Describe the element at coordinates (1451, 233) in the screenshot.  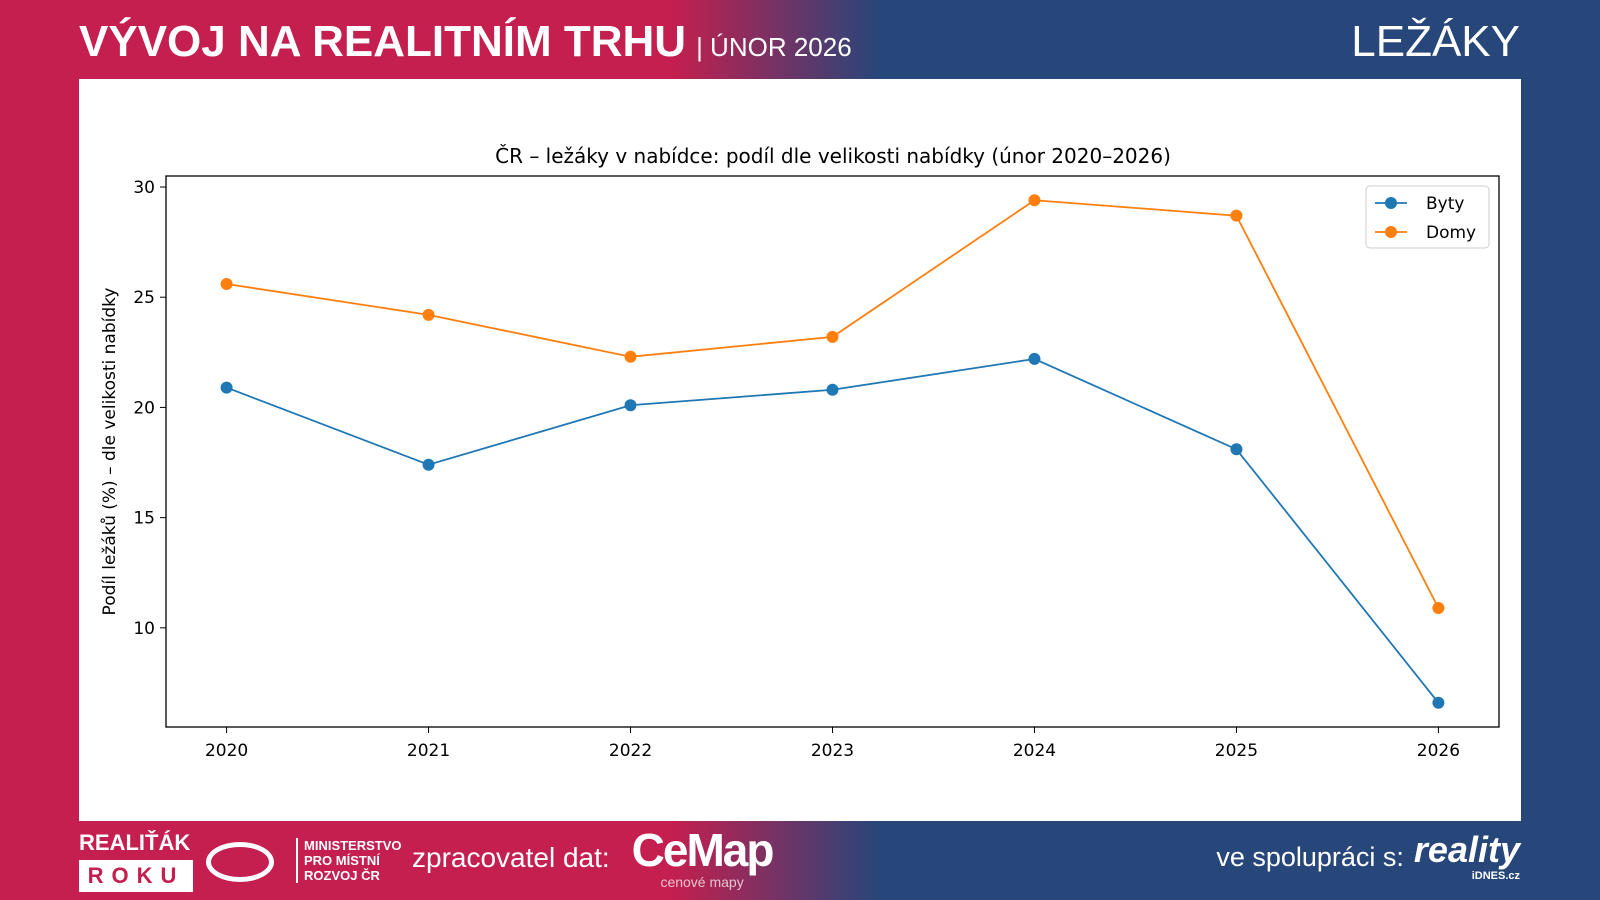
I see `legend-label: Domy` at that location.